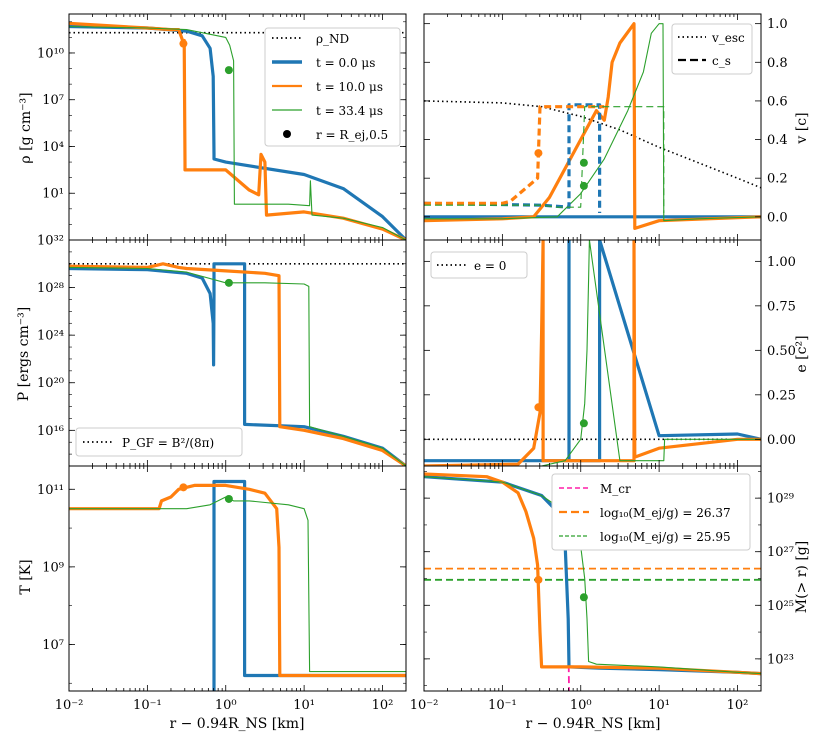 Image resolution: width=830 pixels, height=747 pixels. Describe the element at coordinates (781, 440) in the screenshot. I see `y-tick-label: 0.00` at that location.